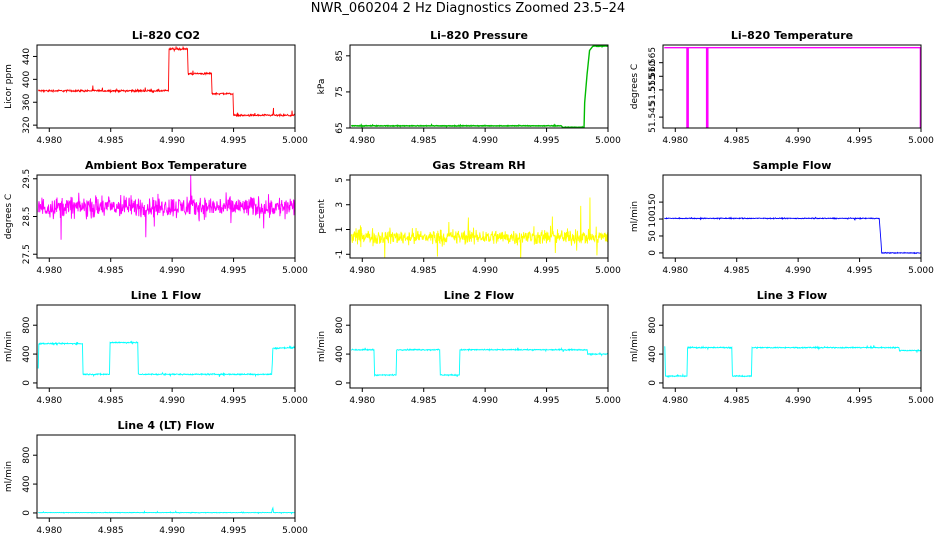 This screenshot has height=540, width=936. What do you see at coordinates (166, 295) in the screenshot?
I see `chart-title: Line 1 Flow` at bounding box center [166, 295].